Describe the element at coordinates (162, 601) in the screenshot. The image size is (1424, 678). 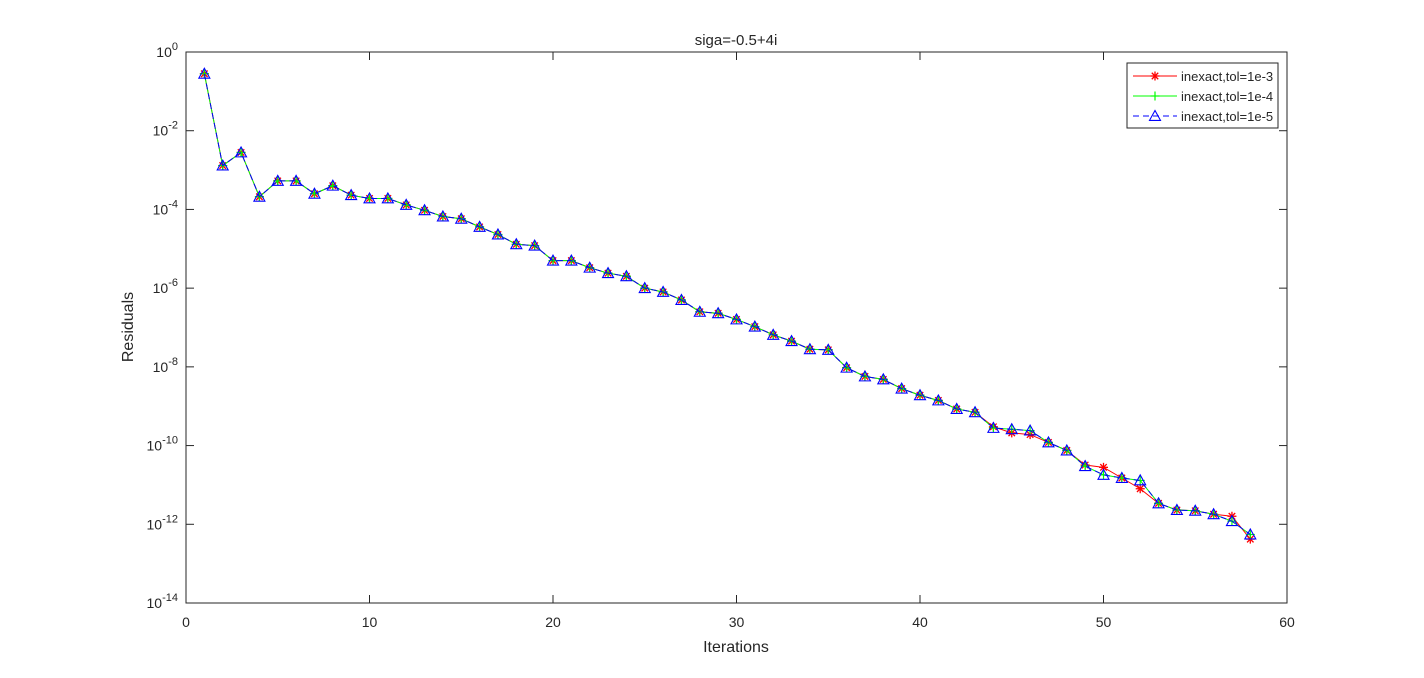
I see `y-tick-label: 10⁻¹⁴` at that location.